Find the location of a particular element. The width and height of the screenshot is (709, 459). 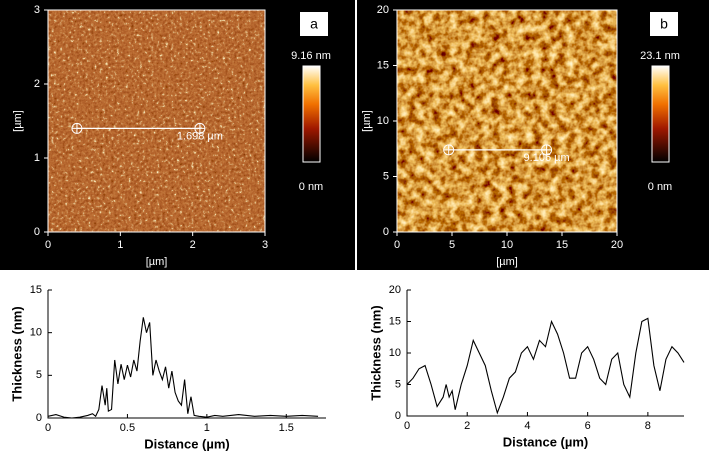

y-tick-label: 3 is located at coordinates (37, 10).